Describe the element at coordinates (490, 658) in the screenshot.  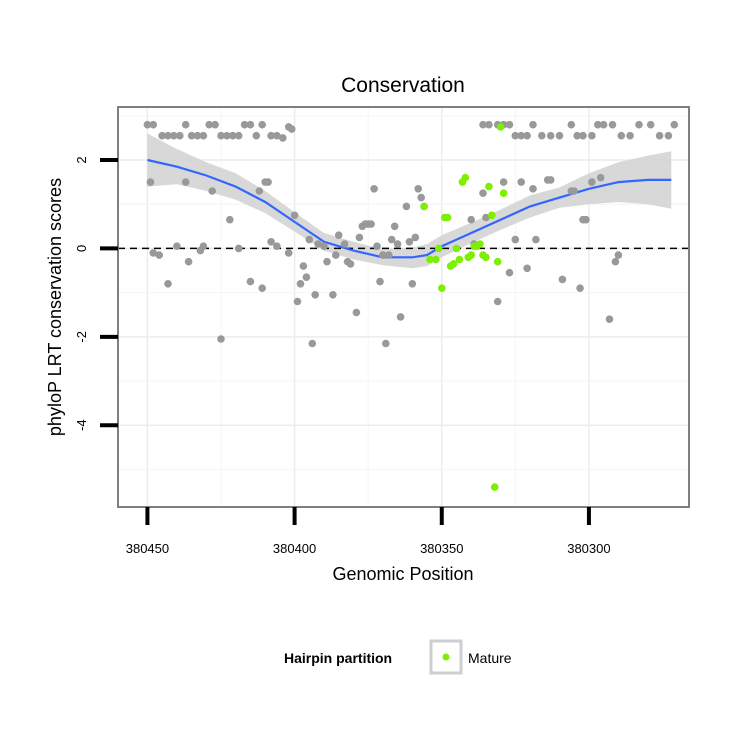
I see `legend-label-mature: Mature` at that location.